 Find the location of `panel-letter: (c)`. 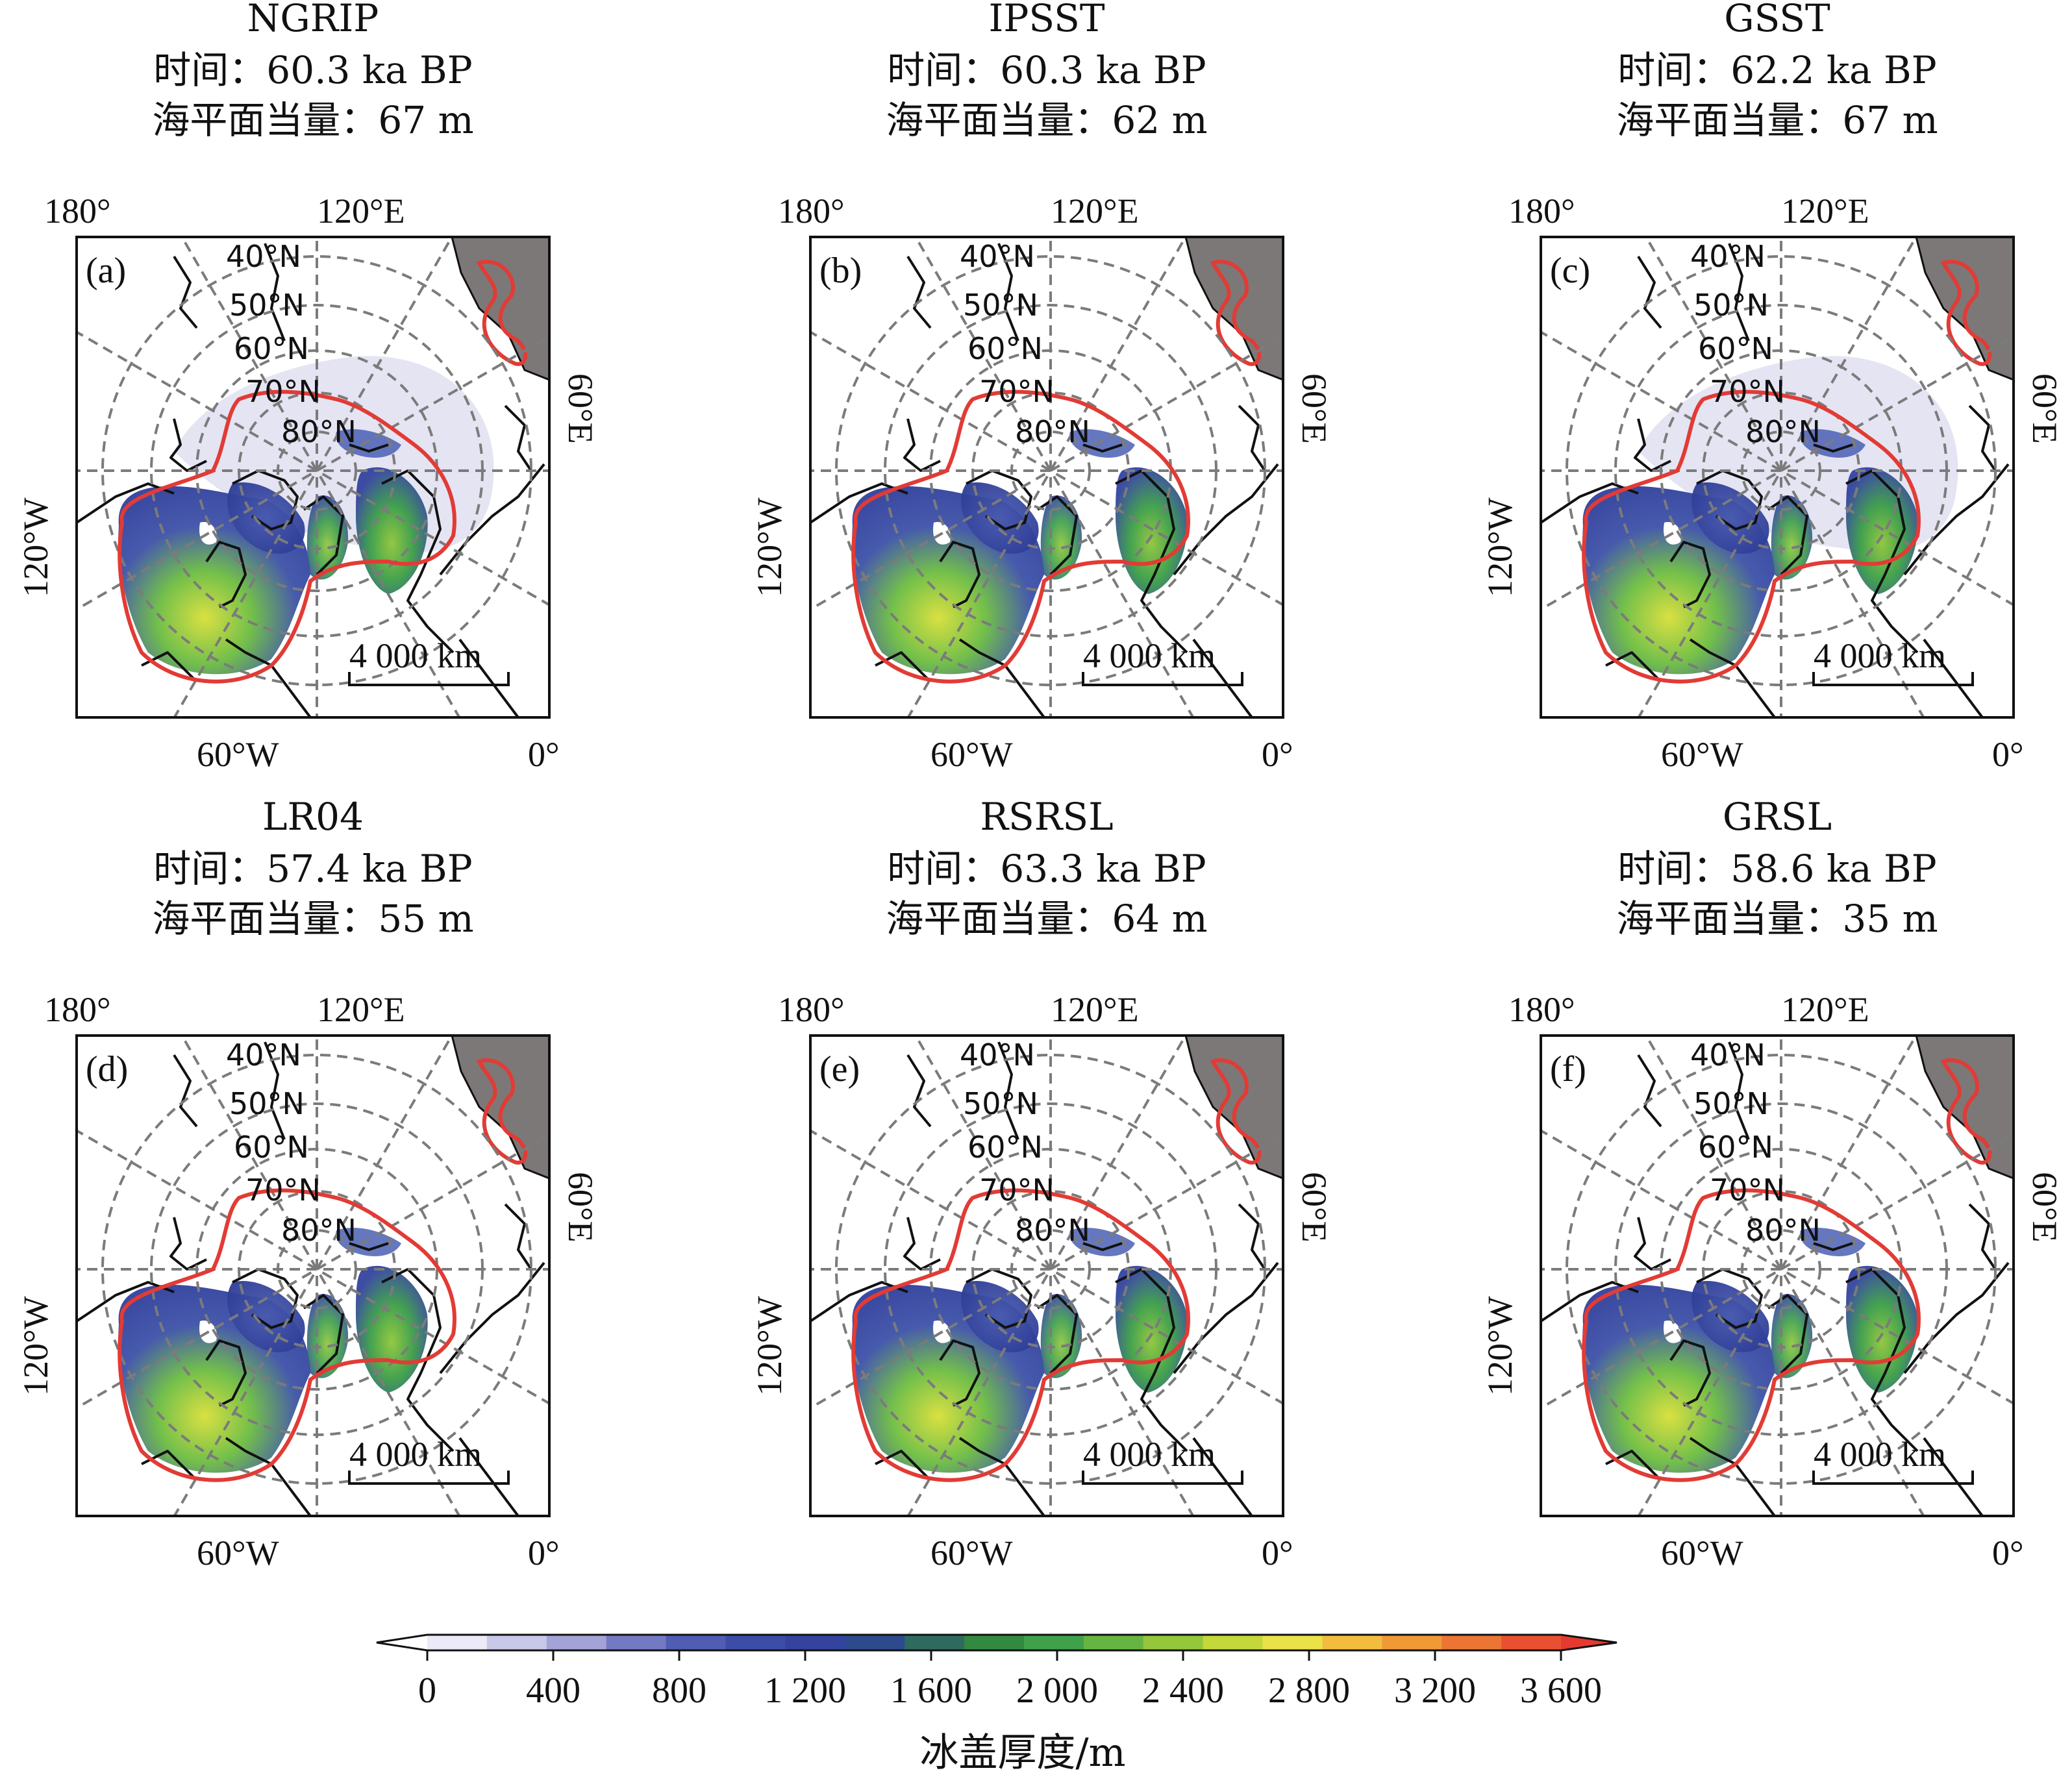

panel-letter: (c) is located at coordinates (1570, 271).